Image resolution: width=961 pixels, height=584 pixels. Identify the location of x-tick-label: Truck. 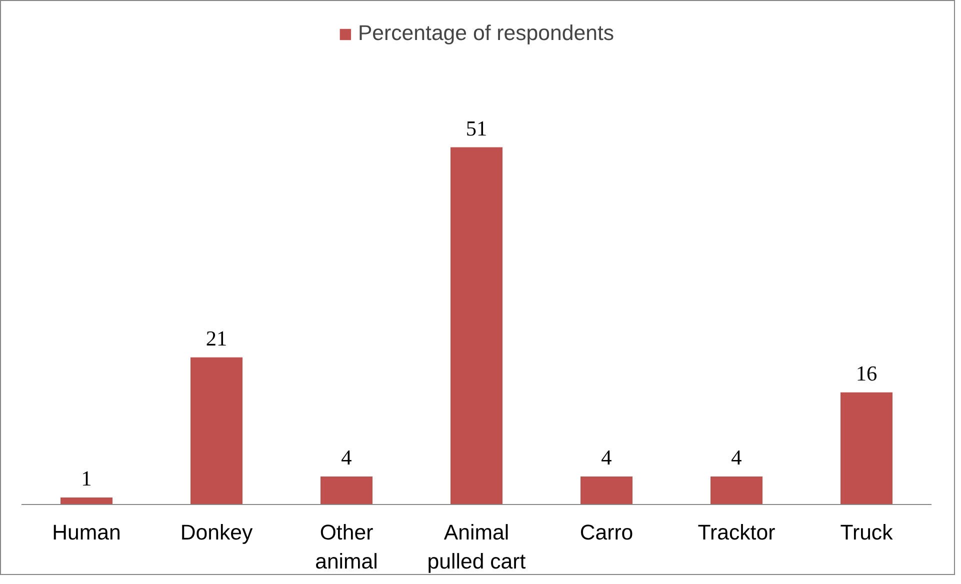
(867, 532).